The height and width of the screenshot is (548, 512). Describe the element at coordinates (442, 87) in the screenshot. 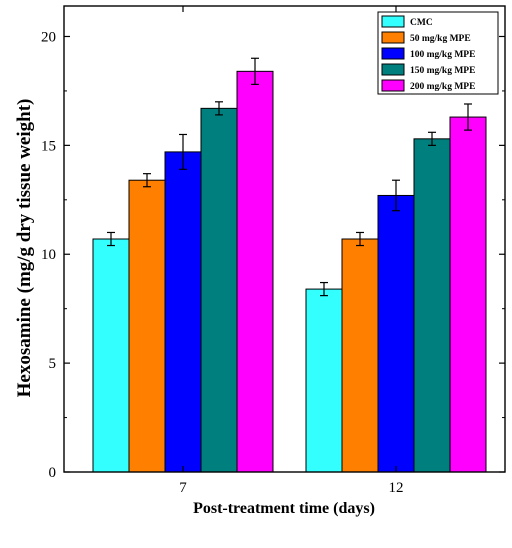

I see `legend-label: 200 mg/kg MPE` at that location.